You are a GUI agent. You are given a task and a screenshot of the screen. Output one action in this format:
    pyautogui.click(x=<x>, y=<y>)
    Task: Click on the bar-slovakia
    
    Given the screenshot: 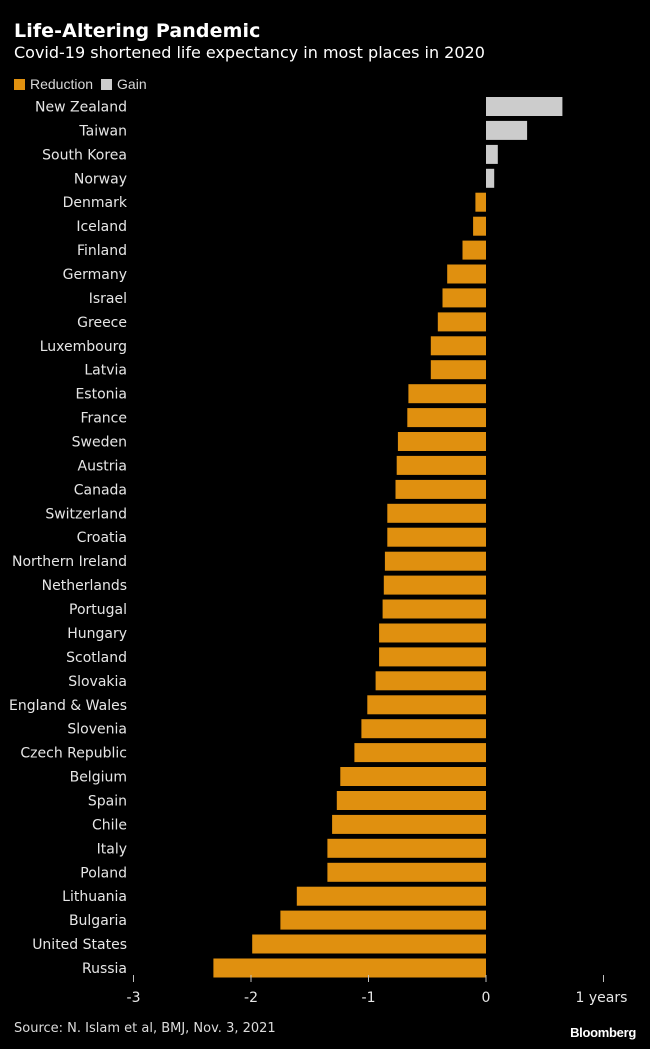 What is the action you would take?
    pyautogui.click(x=430, y=681)
    